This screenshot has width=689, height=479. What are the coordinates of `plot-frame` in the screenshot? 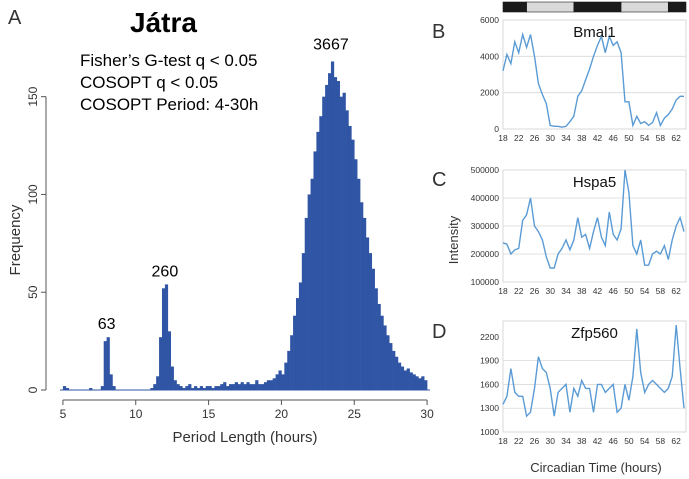 It's located at (594, 74).